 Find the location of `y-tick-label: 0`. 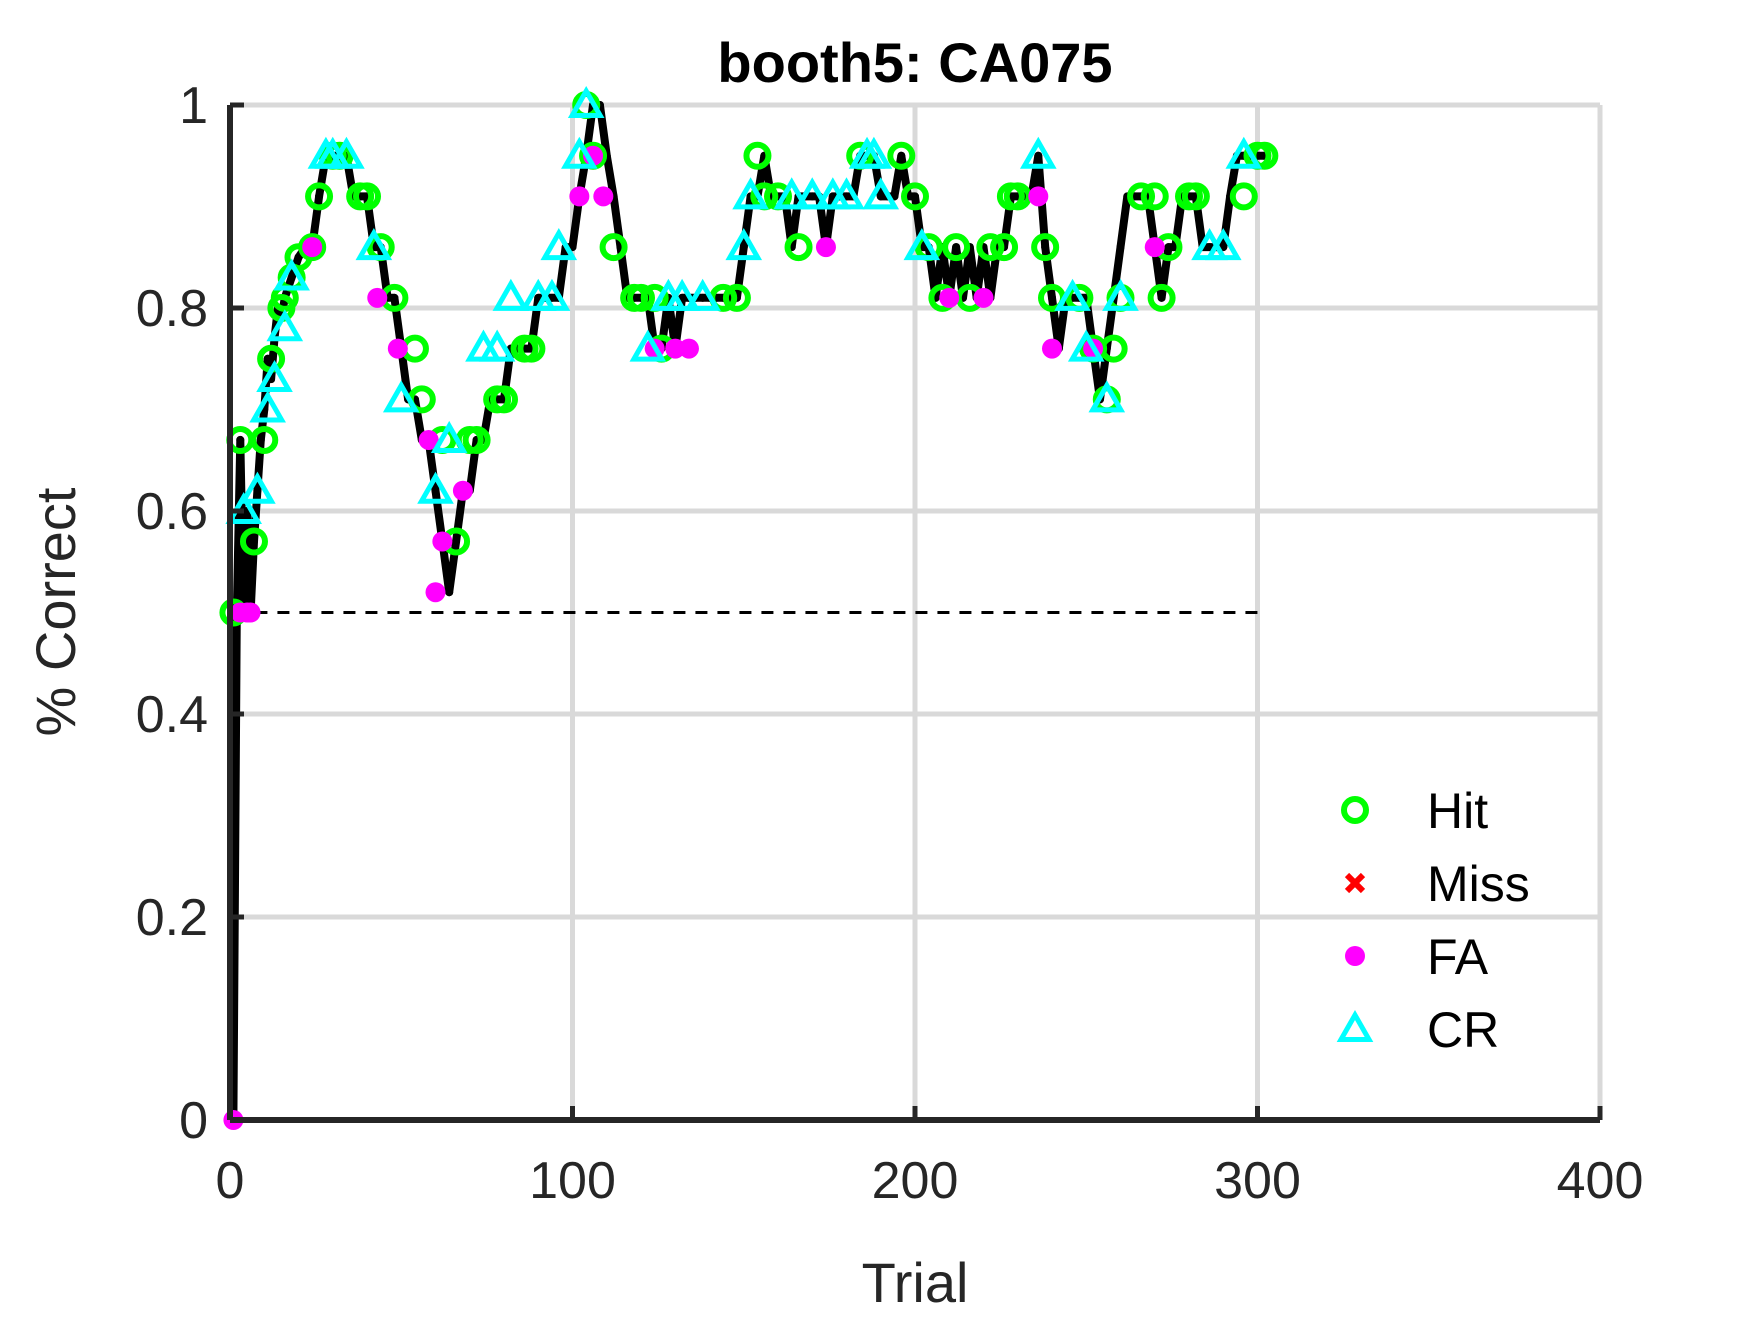

y-tick-label: 0 is located at coordinates (193, 1121).